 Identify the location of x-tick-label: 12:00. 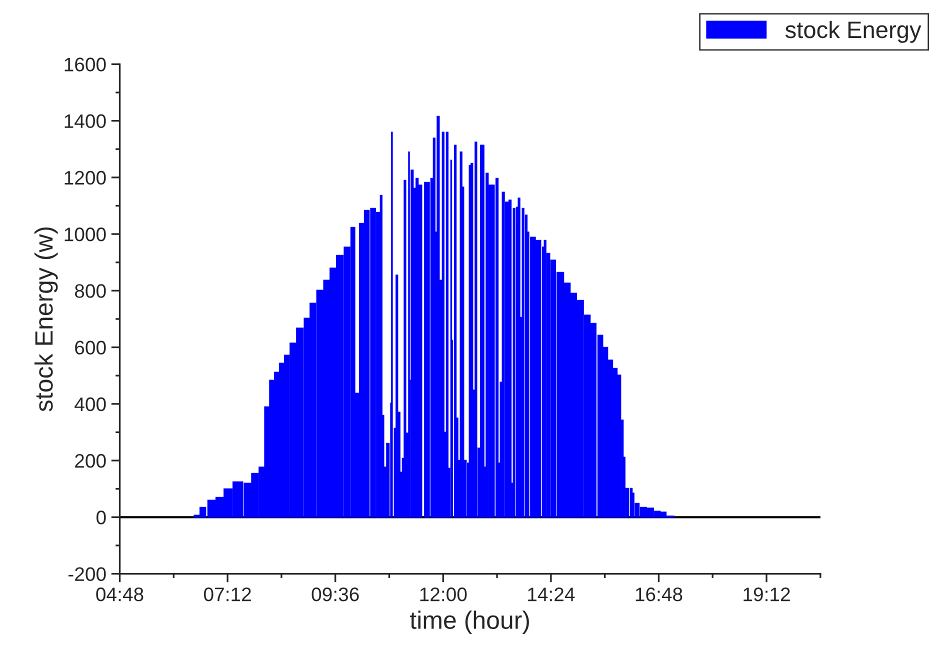
(443, 594).